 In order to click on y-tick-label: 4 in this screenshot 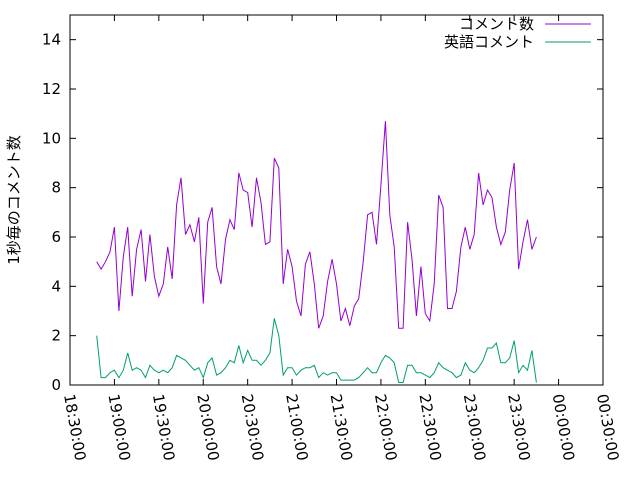, I will do `click(56, 286)`.